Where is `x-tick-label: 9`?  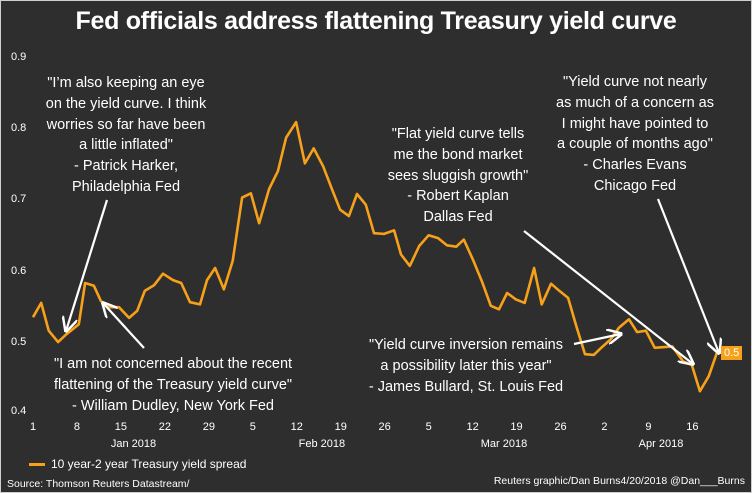 x-tick-label: 9 is located at coordinates (648, 427).